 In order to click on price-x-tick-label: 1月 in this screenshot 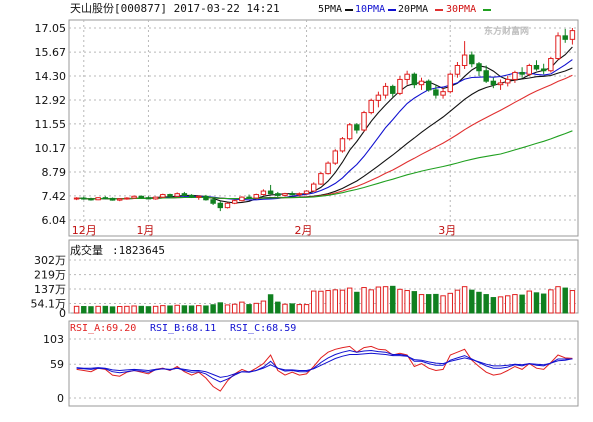, I will do `click(145, 230)`.